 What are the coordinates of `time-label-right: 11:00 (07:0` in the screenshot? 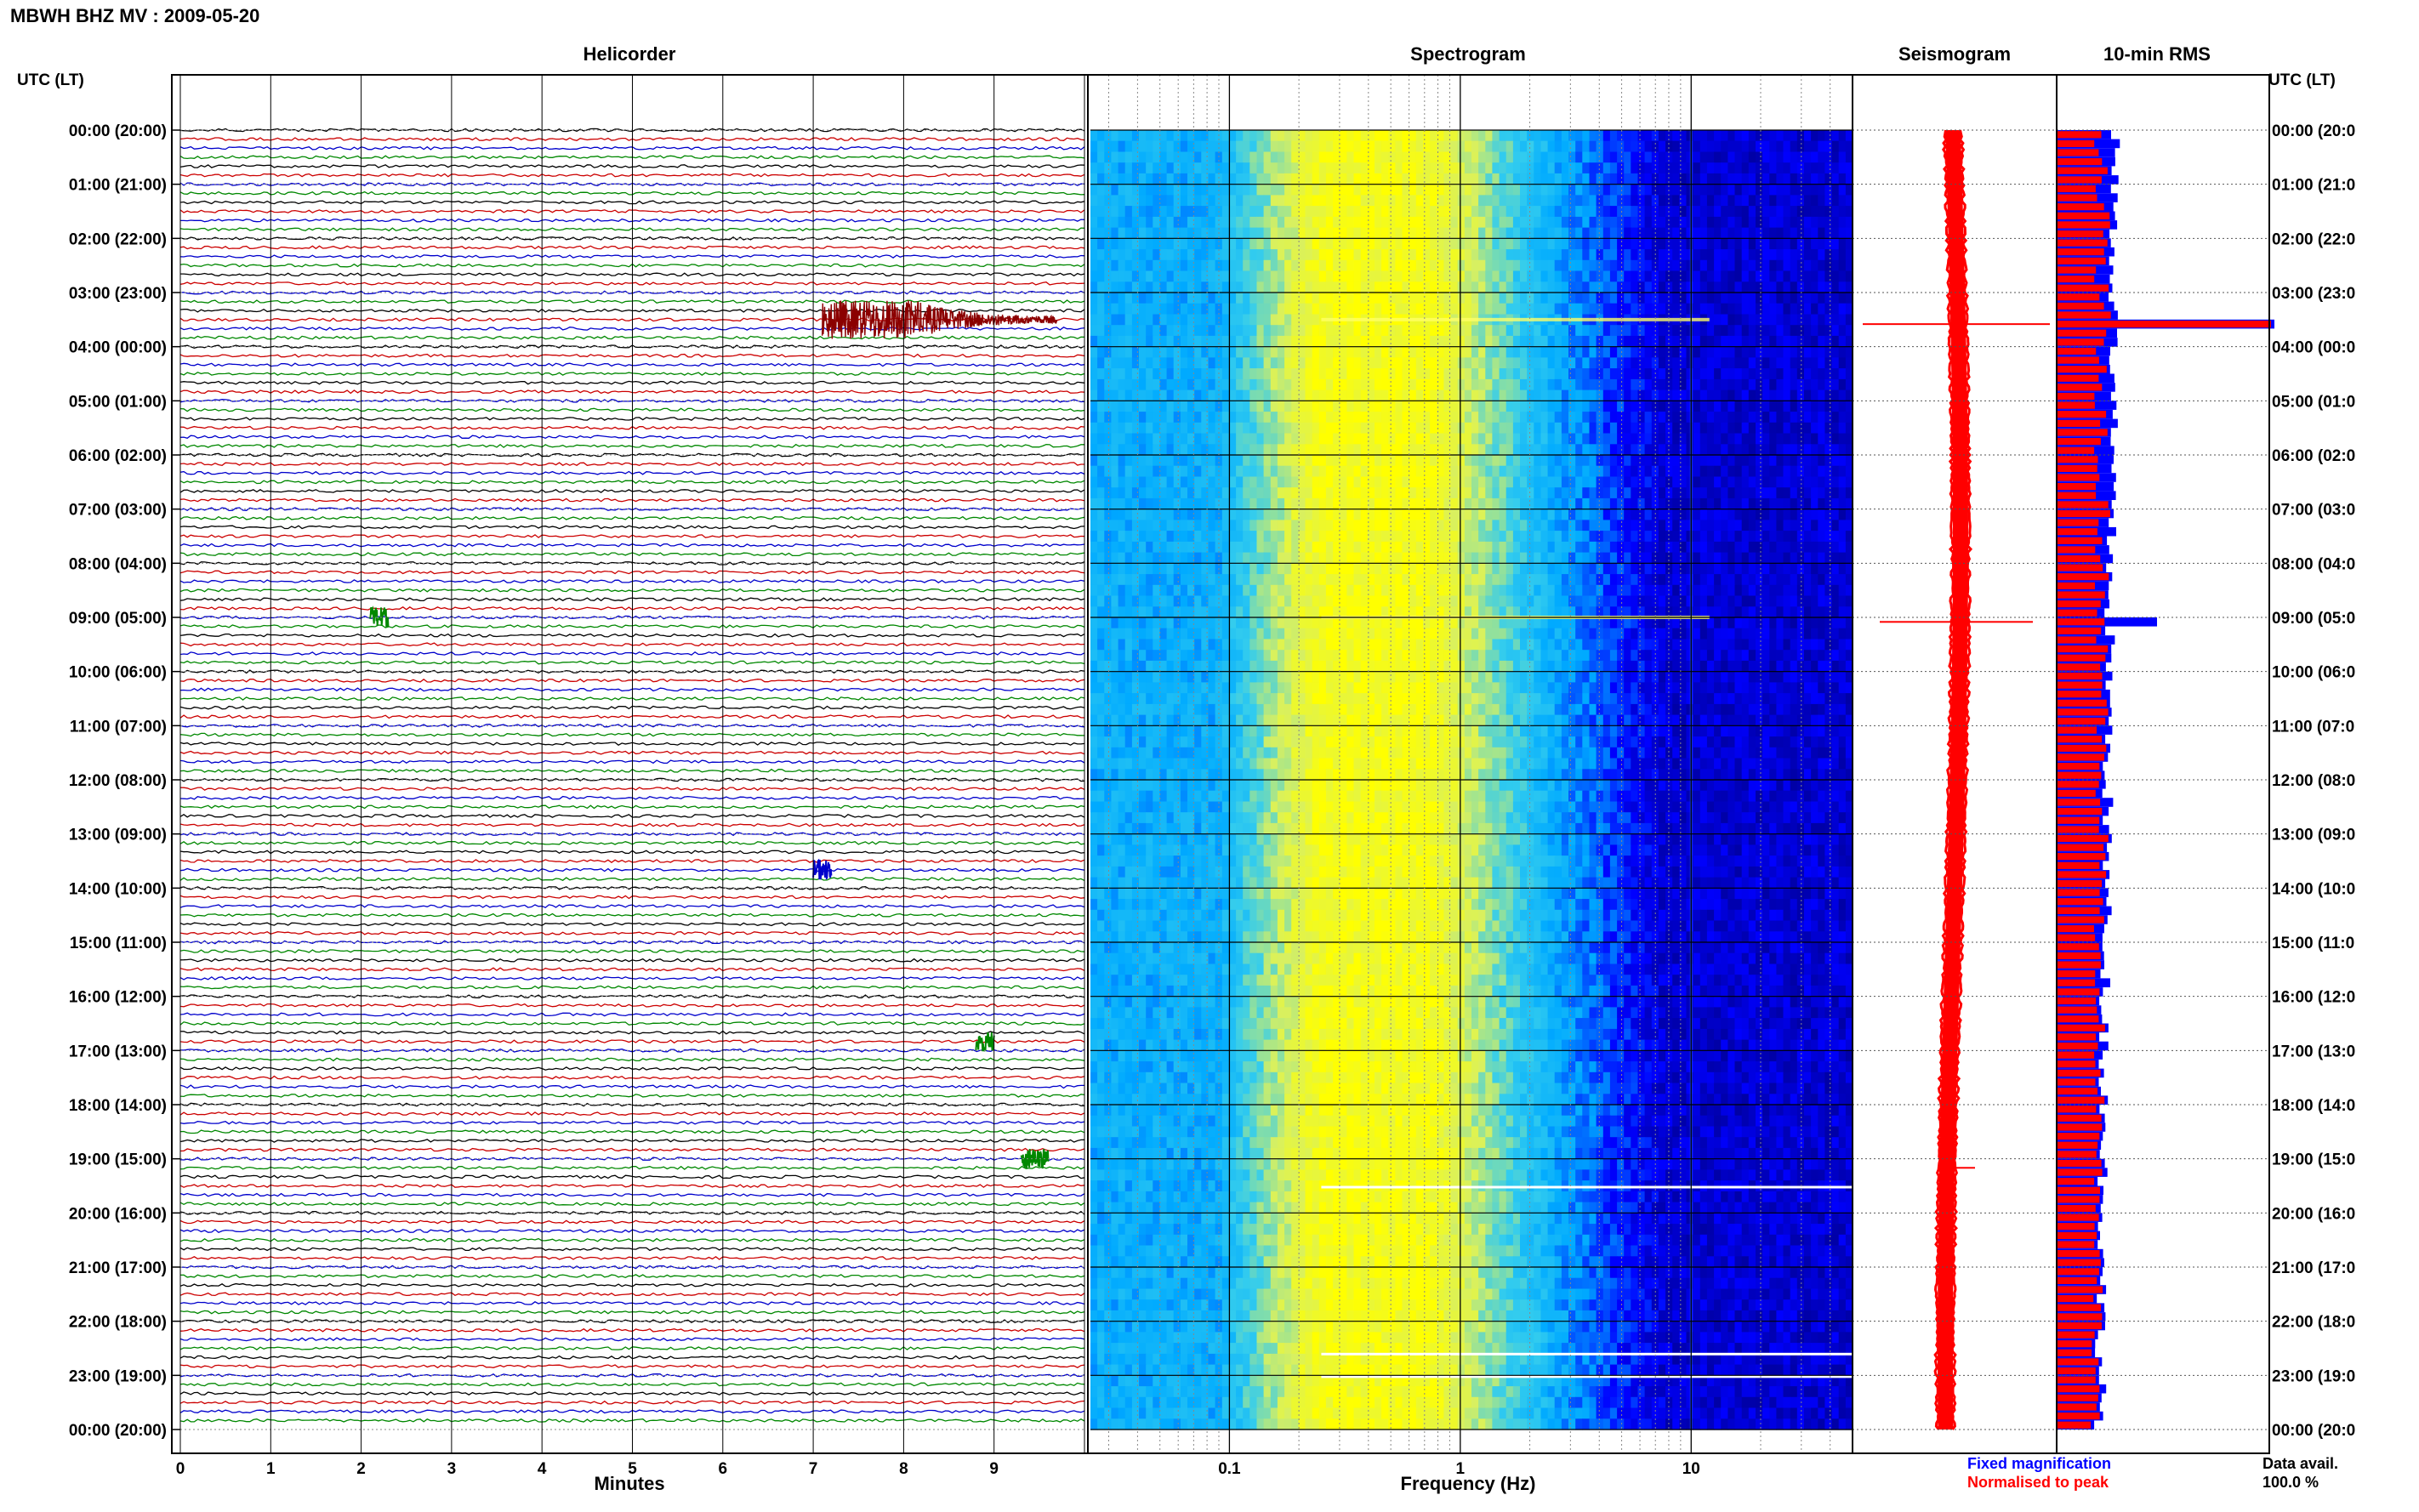 It's located at (2313, 727).